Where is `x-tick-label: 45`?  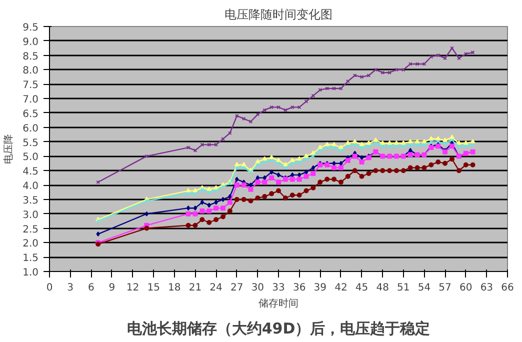 x-tick-label: 45 is located at coordinates (361, 288).